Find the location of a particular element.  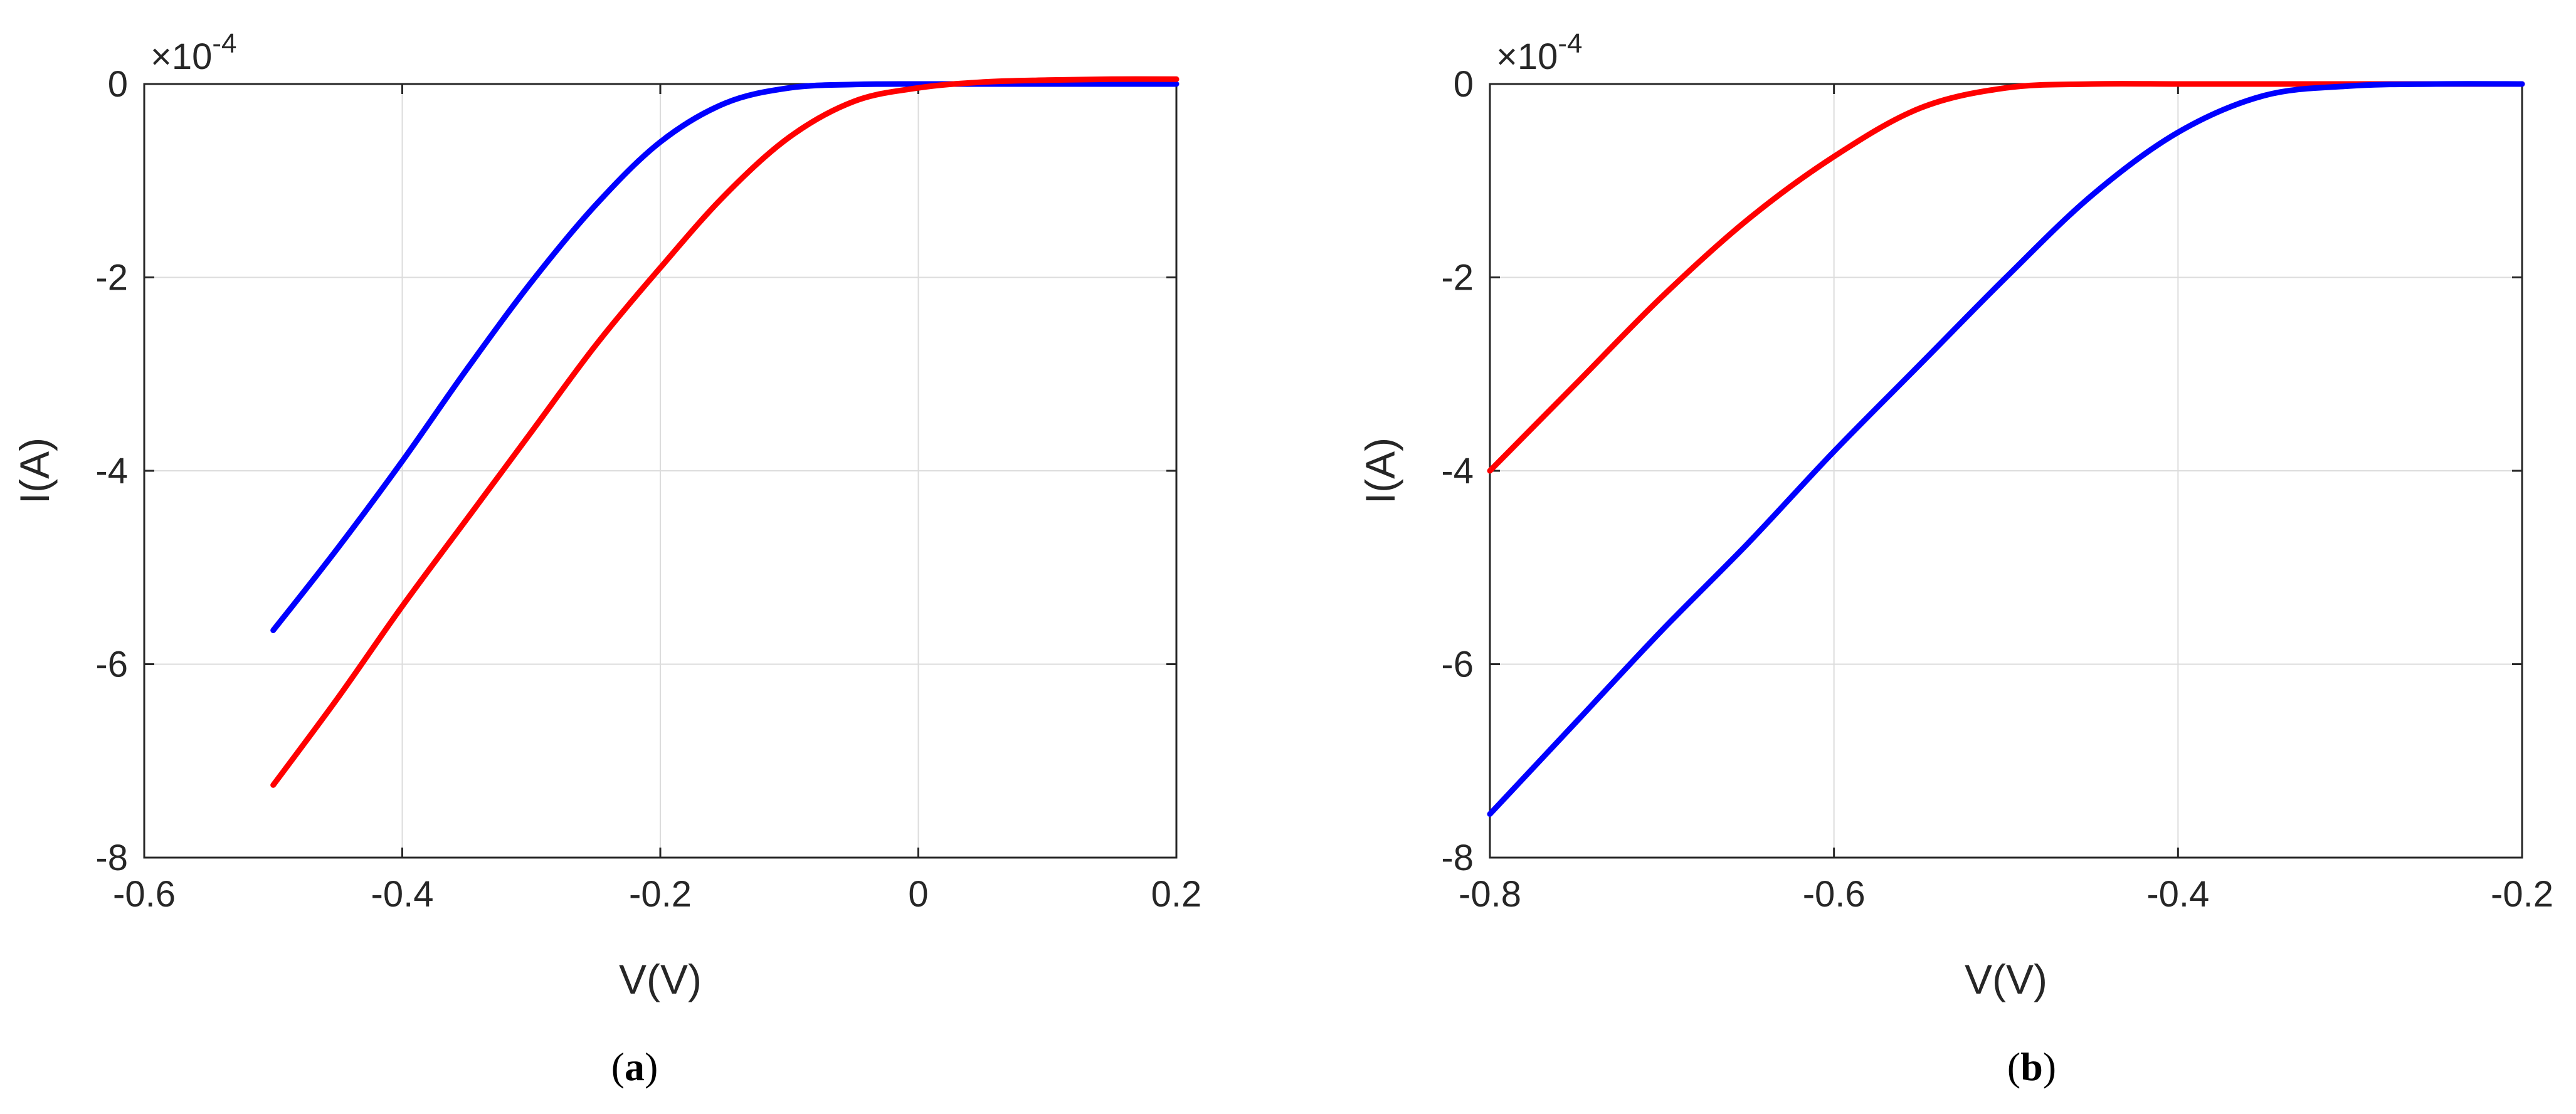

caption-a: (a) is located at coordinates (634, 1067).